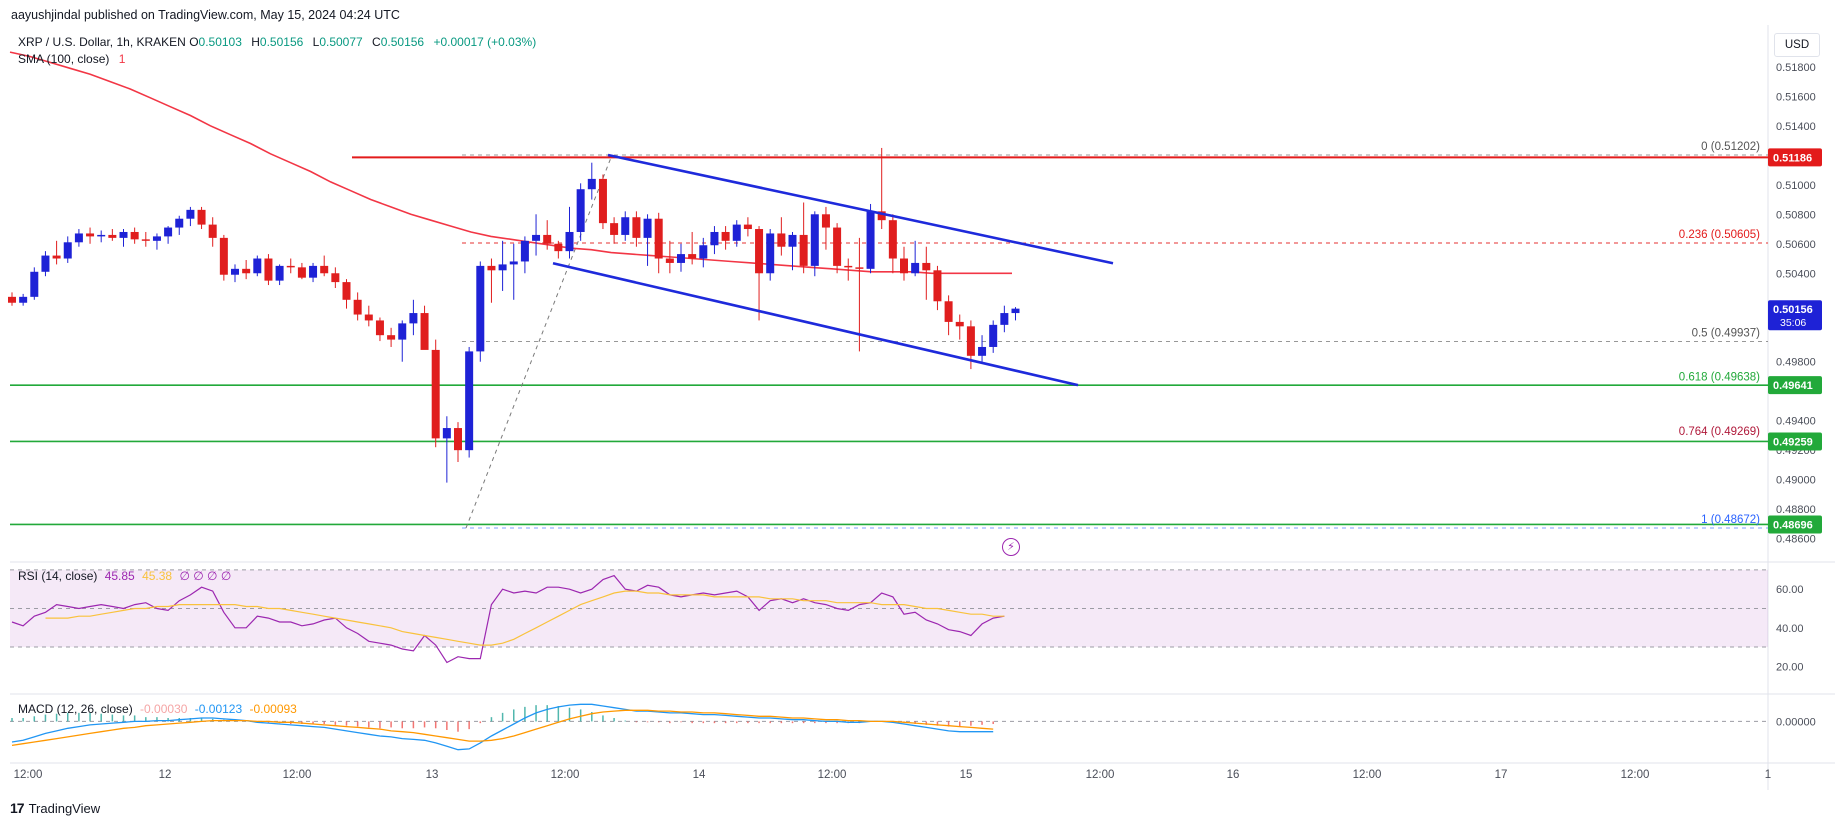 Image resolution: width=1835 pixels, height=827 pixels. What do you see at coordinates (402, 42) in the screenshot?
I see `ohlc-value-c: 0.50156` at bounding box center [402, 42].